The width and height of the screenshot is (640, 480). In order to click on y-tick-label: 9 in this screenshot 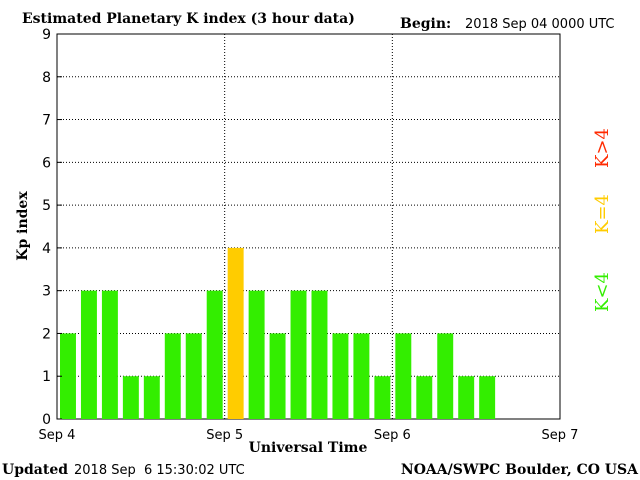, I will do `click(46, 35)`.